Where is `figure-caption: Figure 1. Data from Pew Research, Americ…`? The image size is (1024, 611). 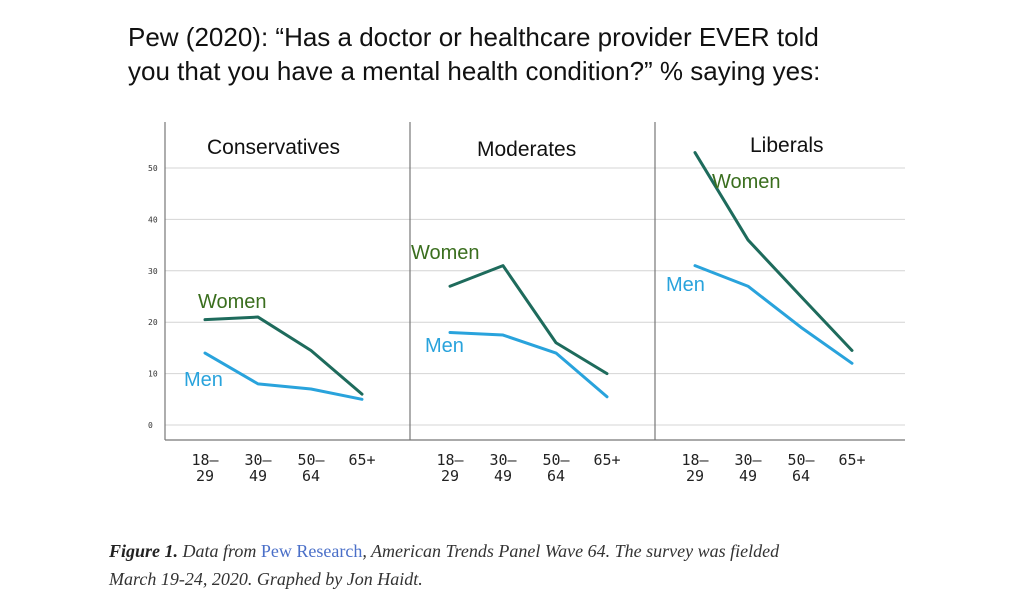 figure-caption: Figure 1. Data from Pew Research, Americ… is located at coordinates (539, 565).